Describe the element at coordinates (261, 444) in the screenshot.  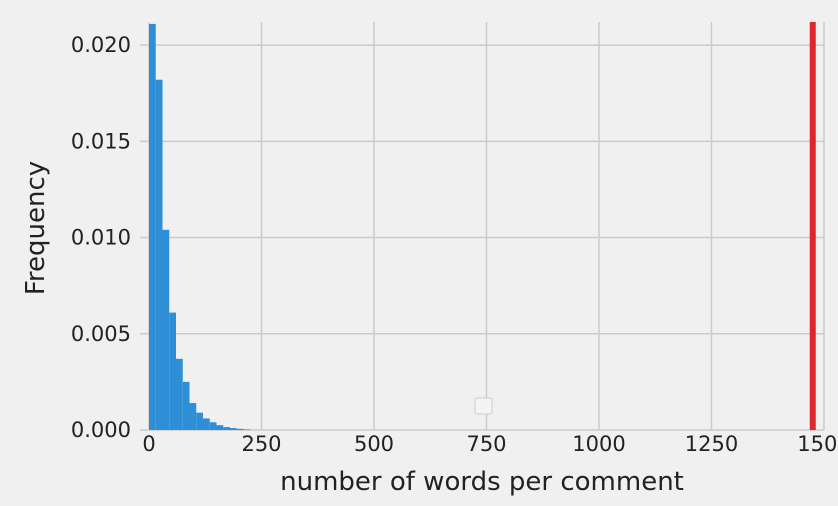
I see `x-tick-label: 250` at that location.